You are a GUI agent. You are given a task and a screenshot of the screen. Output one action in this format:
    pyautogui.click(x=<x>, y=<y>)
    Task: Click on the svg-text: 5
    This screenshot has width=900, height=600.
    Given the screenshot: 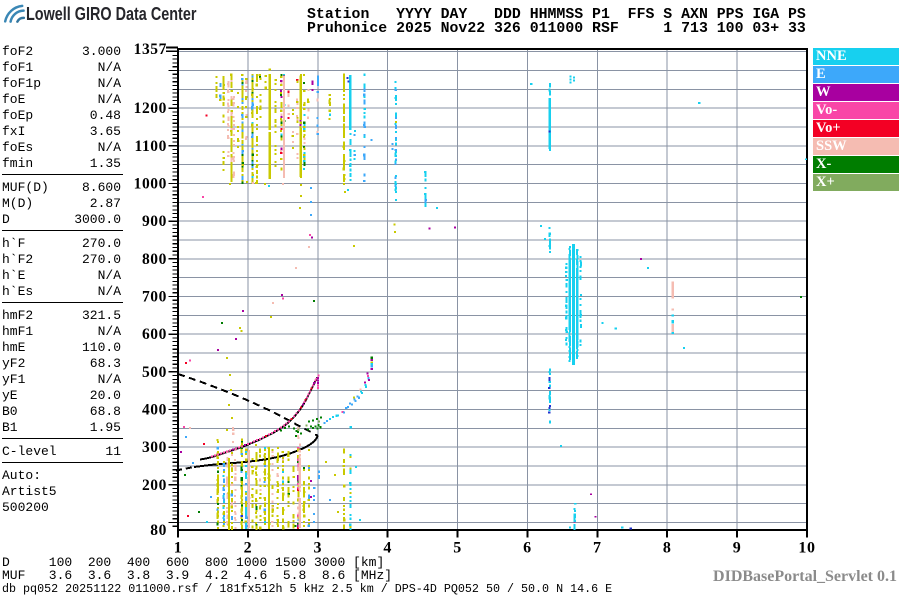 What is the action you would take?
    pyautogui.click(x=457, y=548)
    